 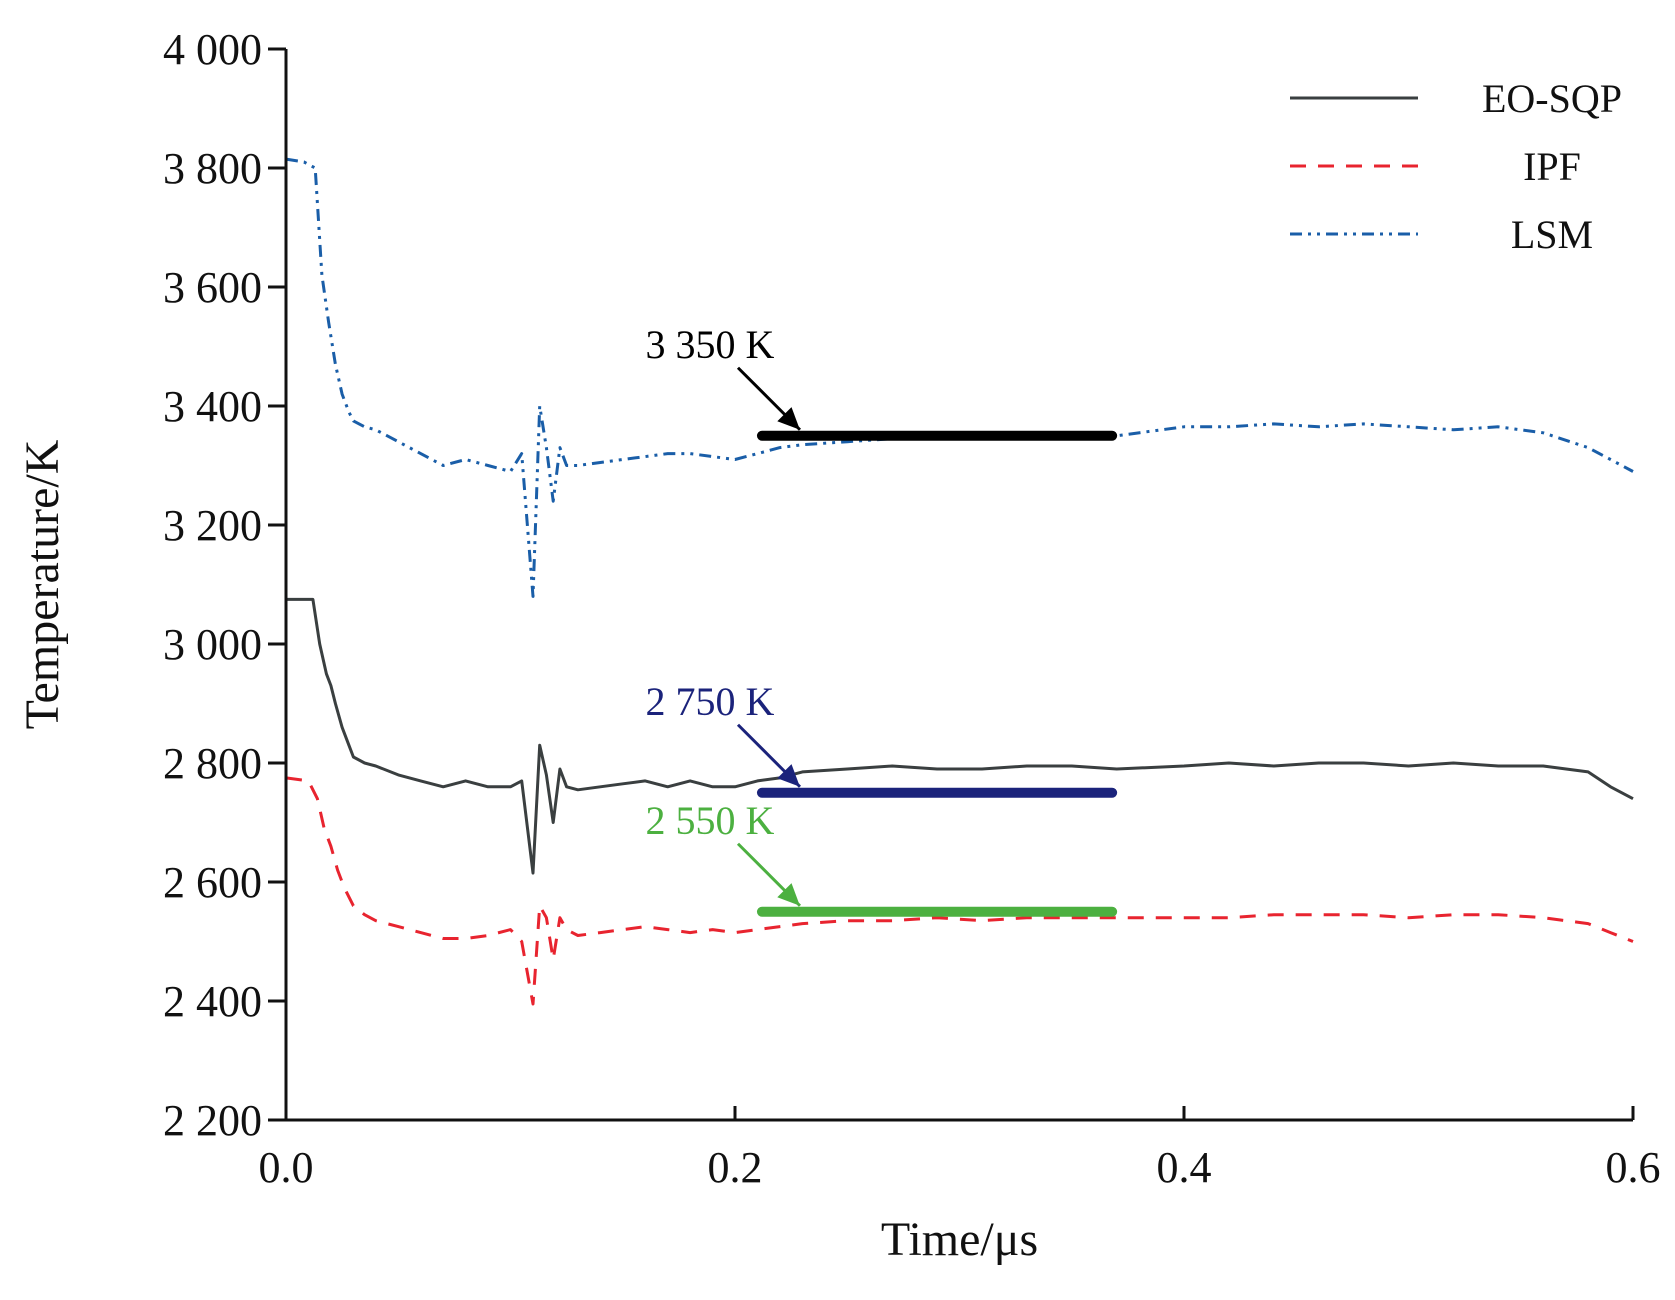 What do you see at coordinates (212, 49) in the screenshot?
I see `y-tick-label: 4 000` at bounding box center [212, 49].